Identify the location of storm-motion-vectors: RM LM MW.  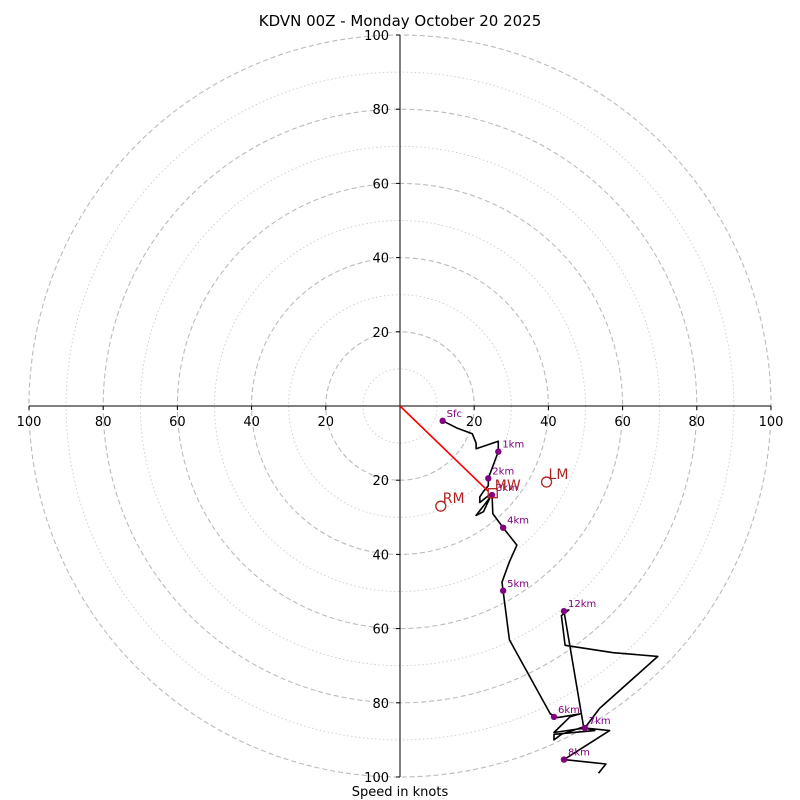
(502, 489).